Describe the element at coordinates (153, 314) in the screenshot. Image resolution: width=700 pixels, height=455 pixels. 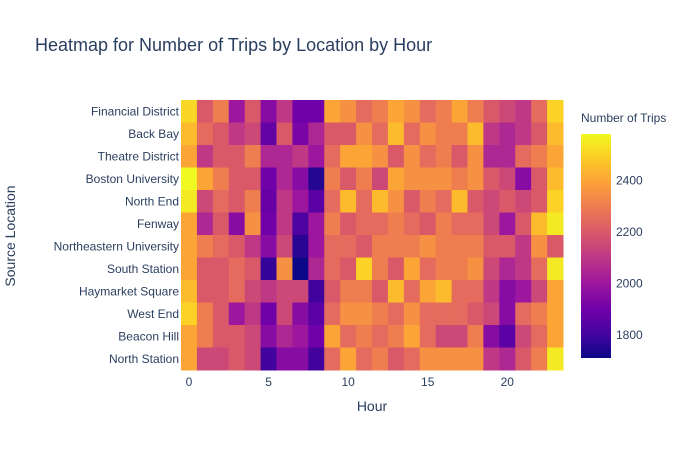
I see `y-tick-label: West End` at that location.